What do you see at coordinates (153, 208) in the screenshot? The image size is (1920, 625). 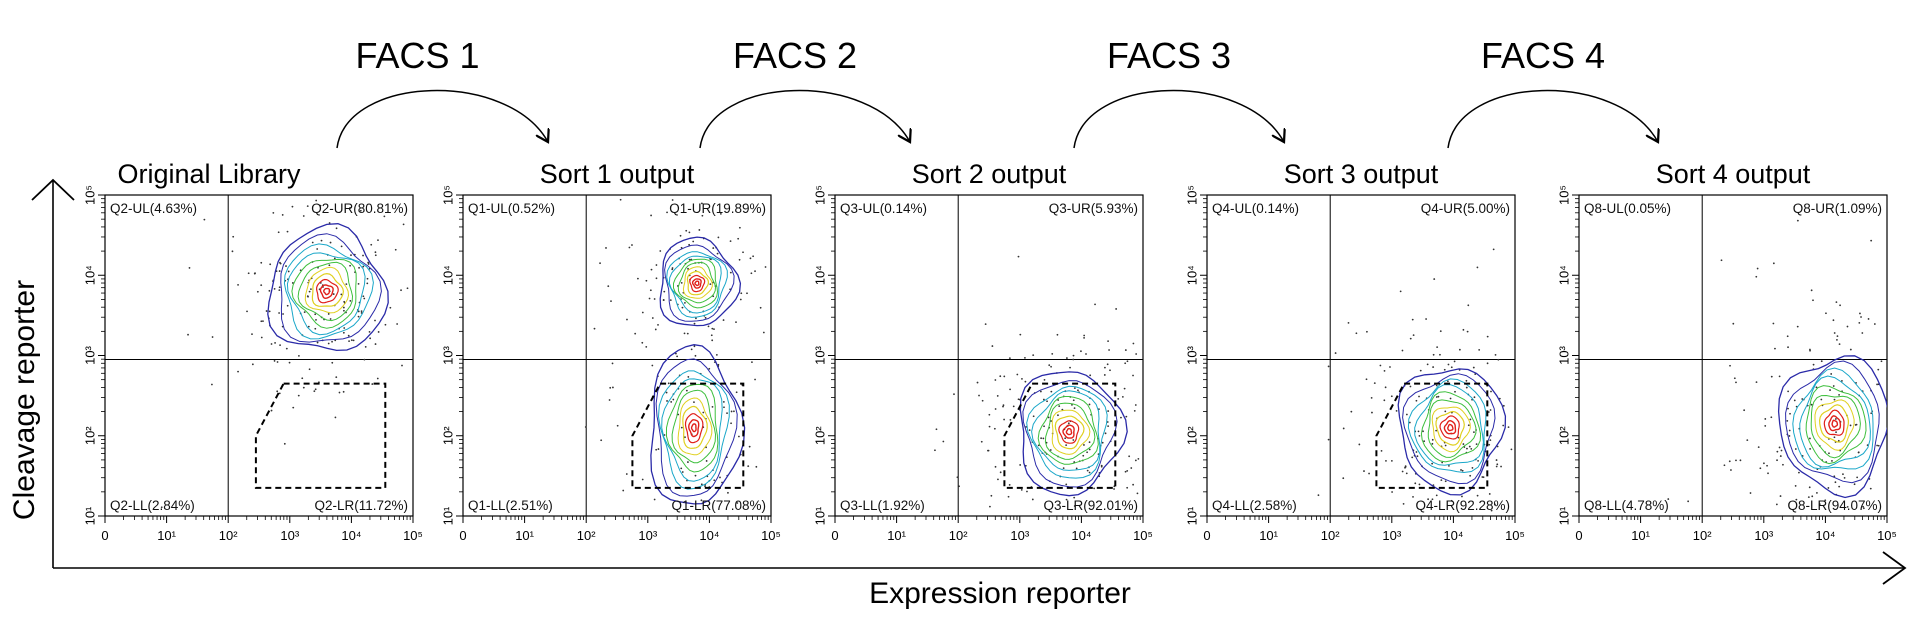 I see `quadrant-label-ul: Q2-UL(4.63%)` at bounding box center [153, 208].